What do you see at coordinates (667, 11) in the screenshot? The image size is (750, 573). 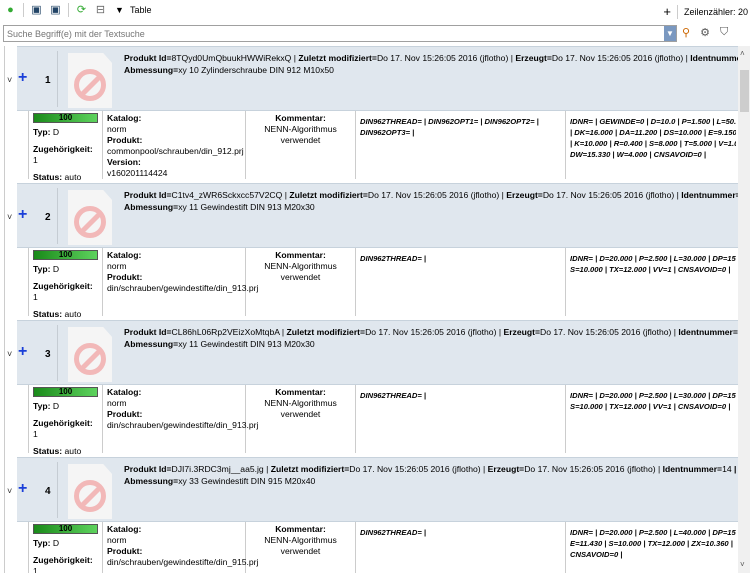 I see `plus-icon: +` at bounding box center [667, 11].